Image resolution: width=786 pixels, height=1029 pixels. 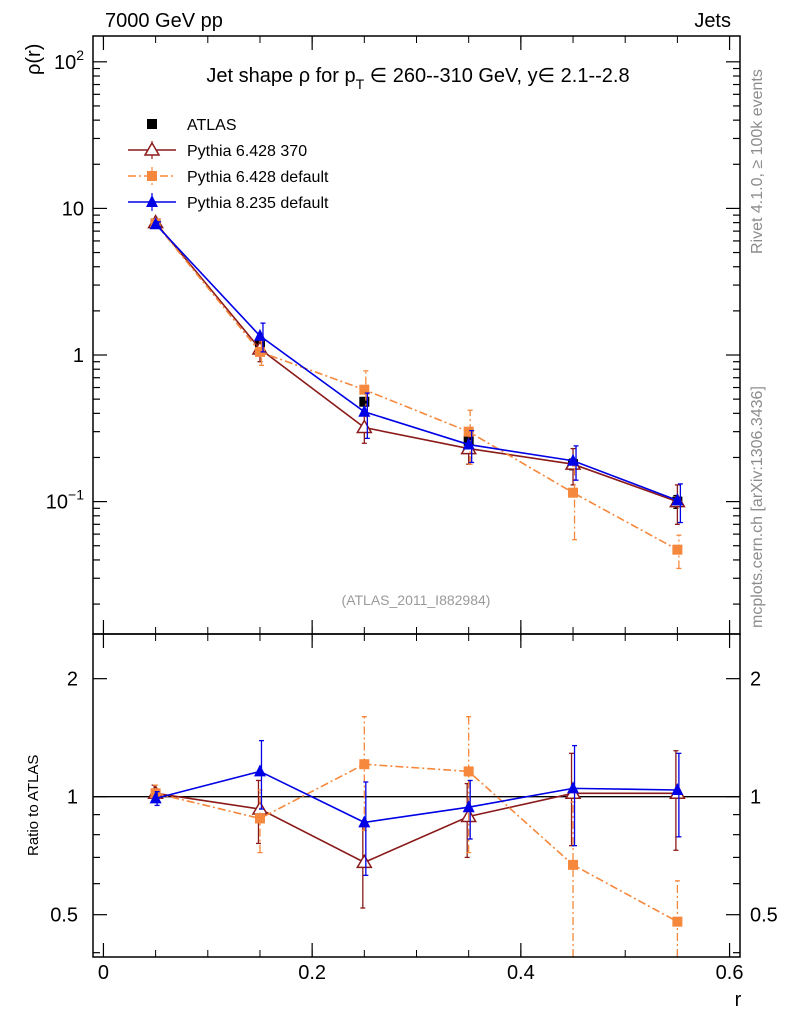 I want to click on legend-label: ATLAS, so click(x=212, y=125).